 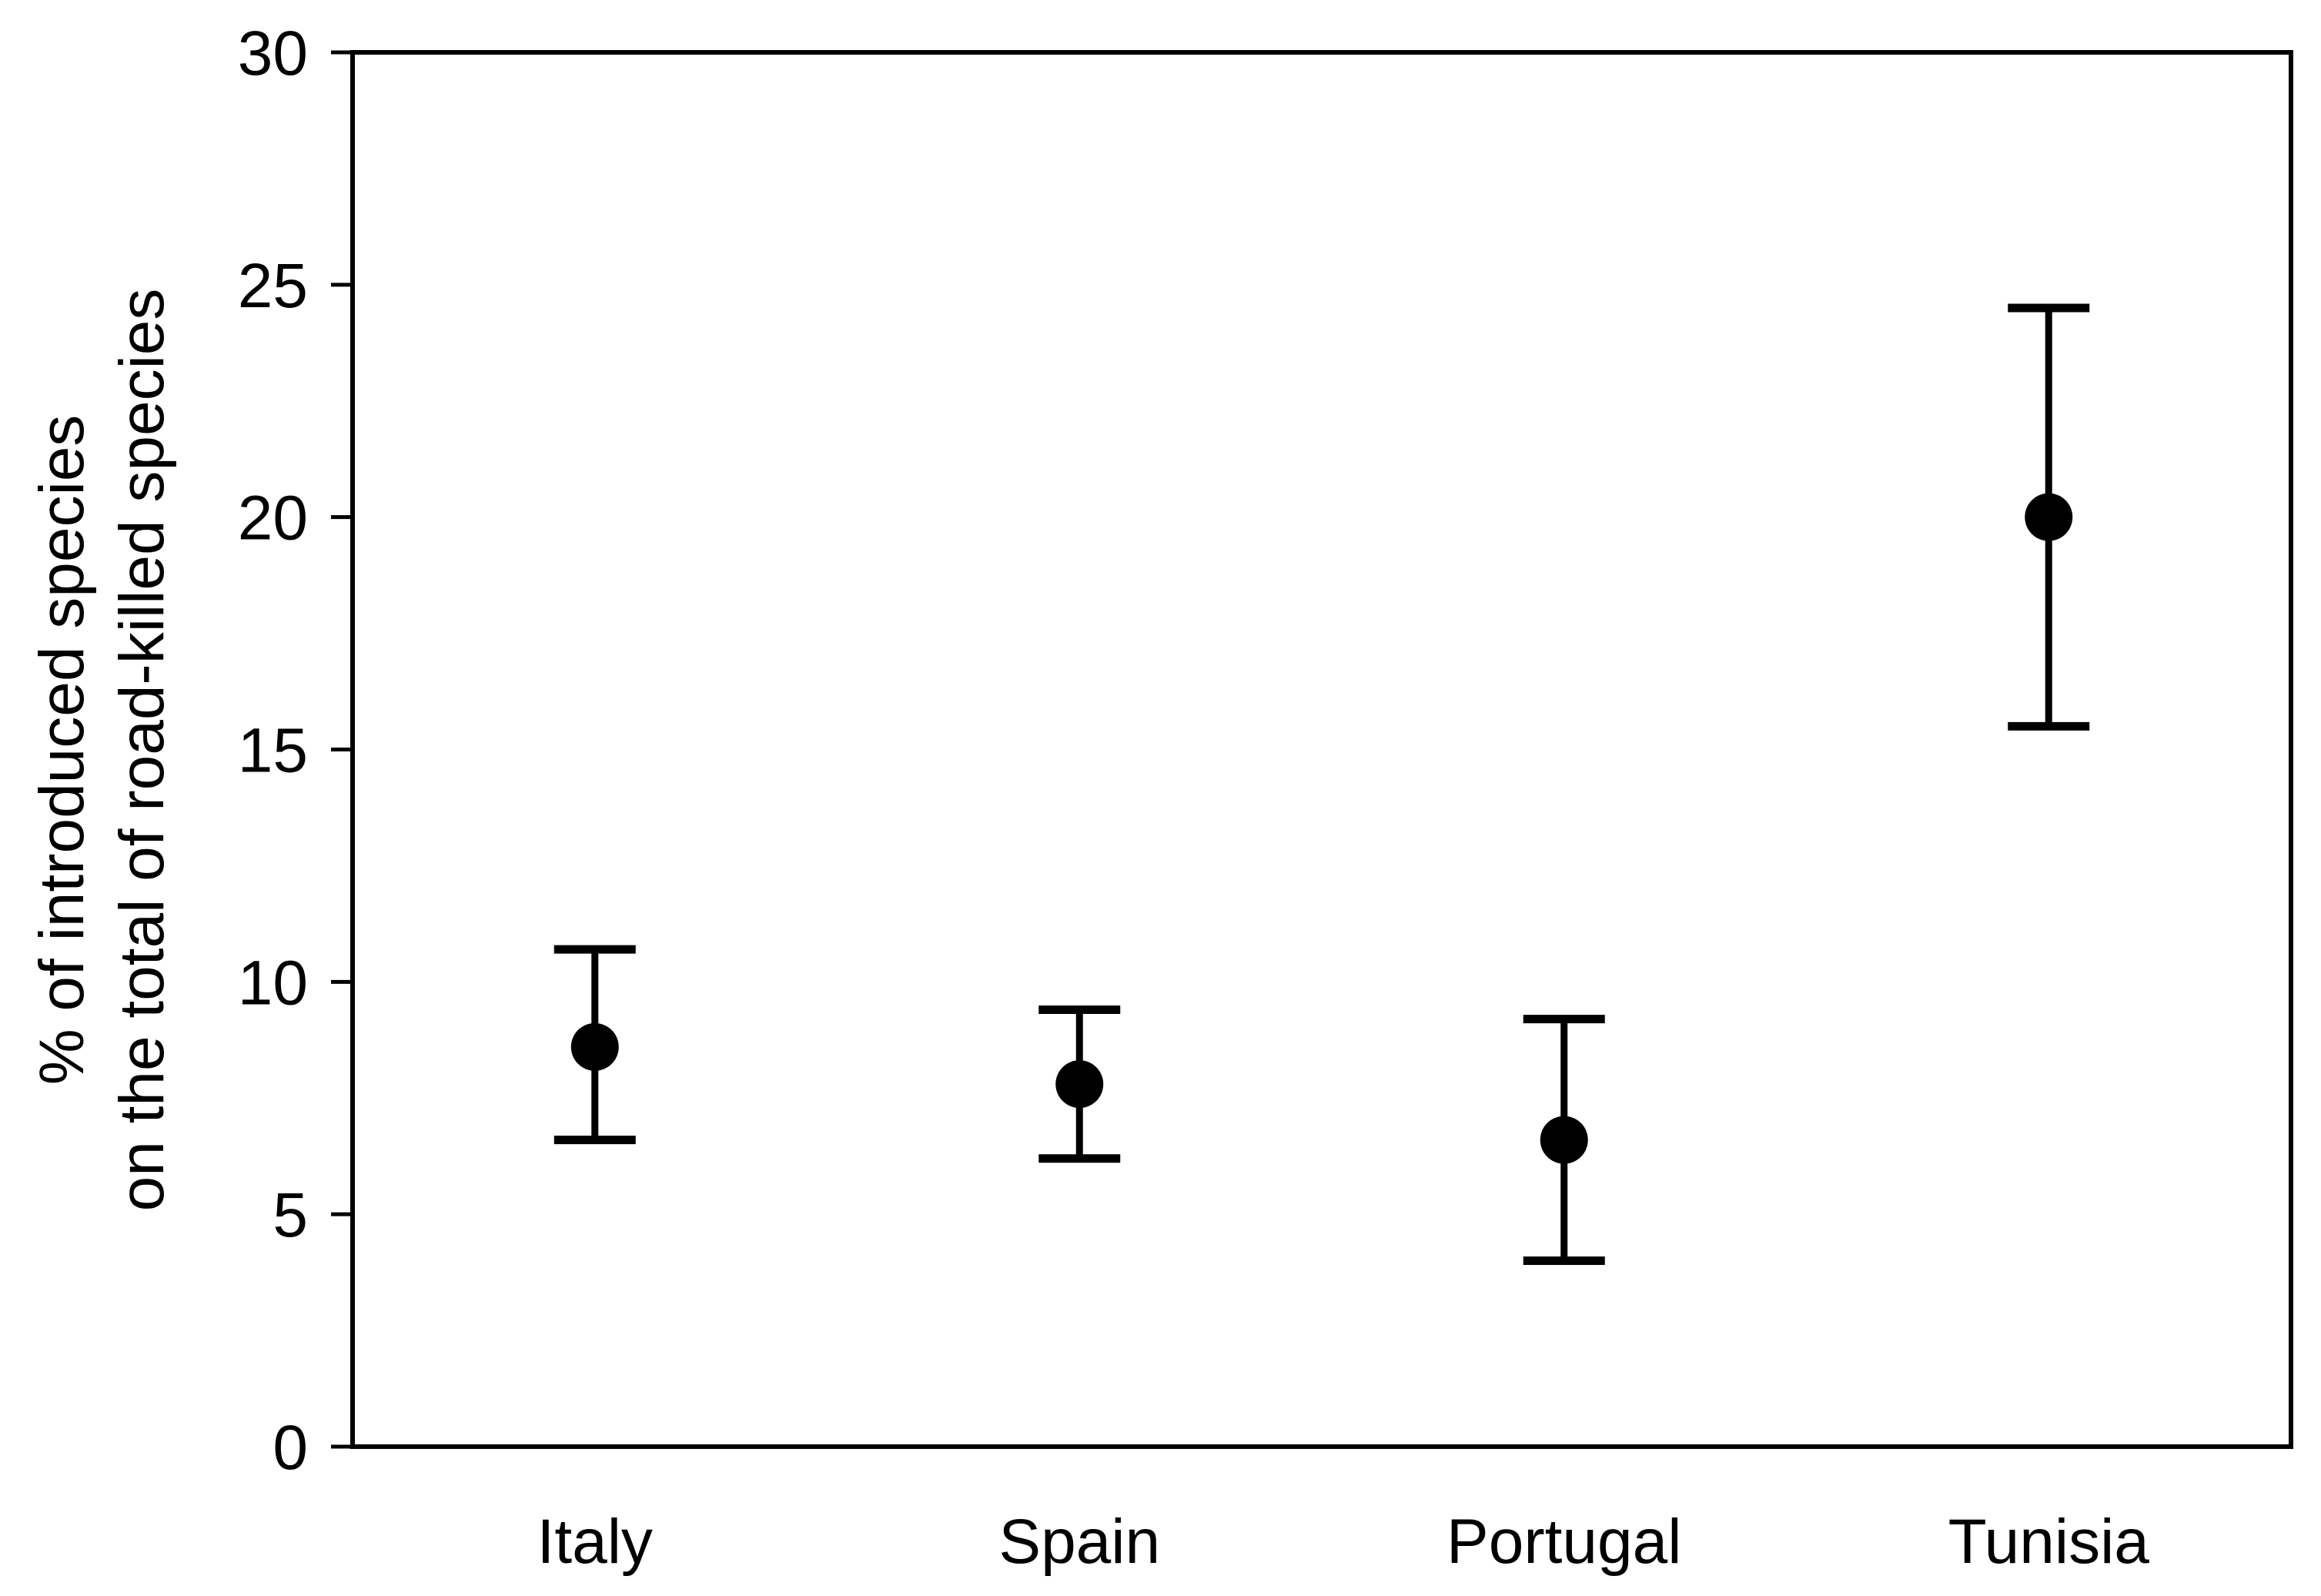 I want to click on x-category-label-italy: Italy, so click(x=595, y=1542).